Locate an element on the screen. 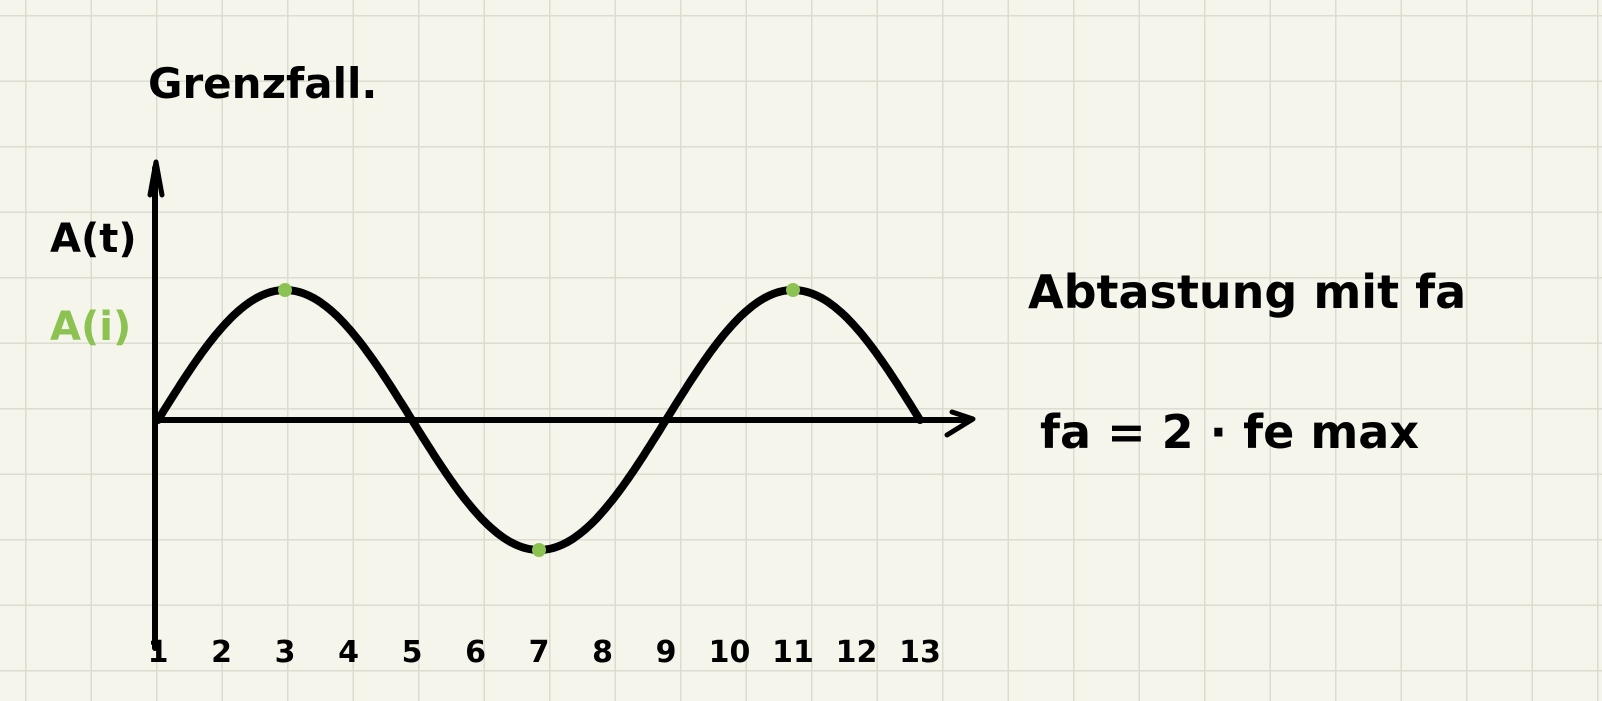  x-tick-label: 12 is located at coordinates (857, 652).